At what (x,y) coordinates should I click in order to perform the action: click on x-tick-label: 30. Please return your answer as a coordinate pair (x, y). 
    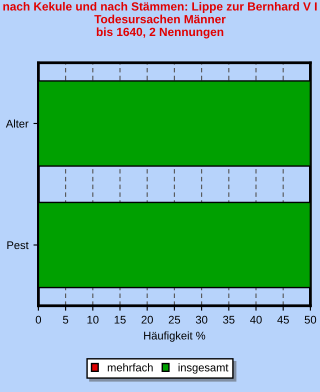
    Looking at the image, I should click on (202, 320).